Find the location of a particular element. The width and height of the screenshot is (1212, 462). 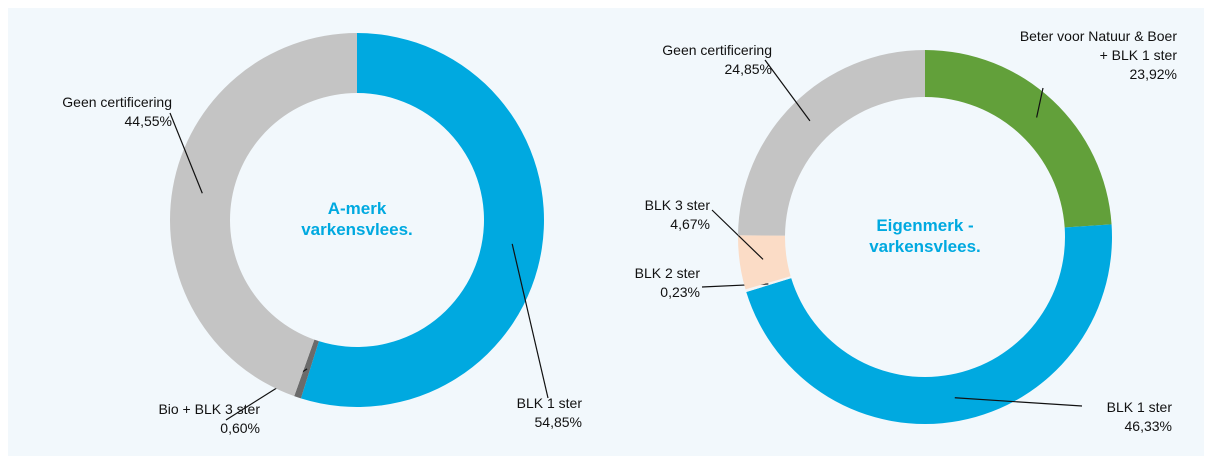

slice-value: 23,92% is located at coordinates (1153, 74).